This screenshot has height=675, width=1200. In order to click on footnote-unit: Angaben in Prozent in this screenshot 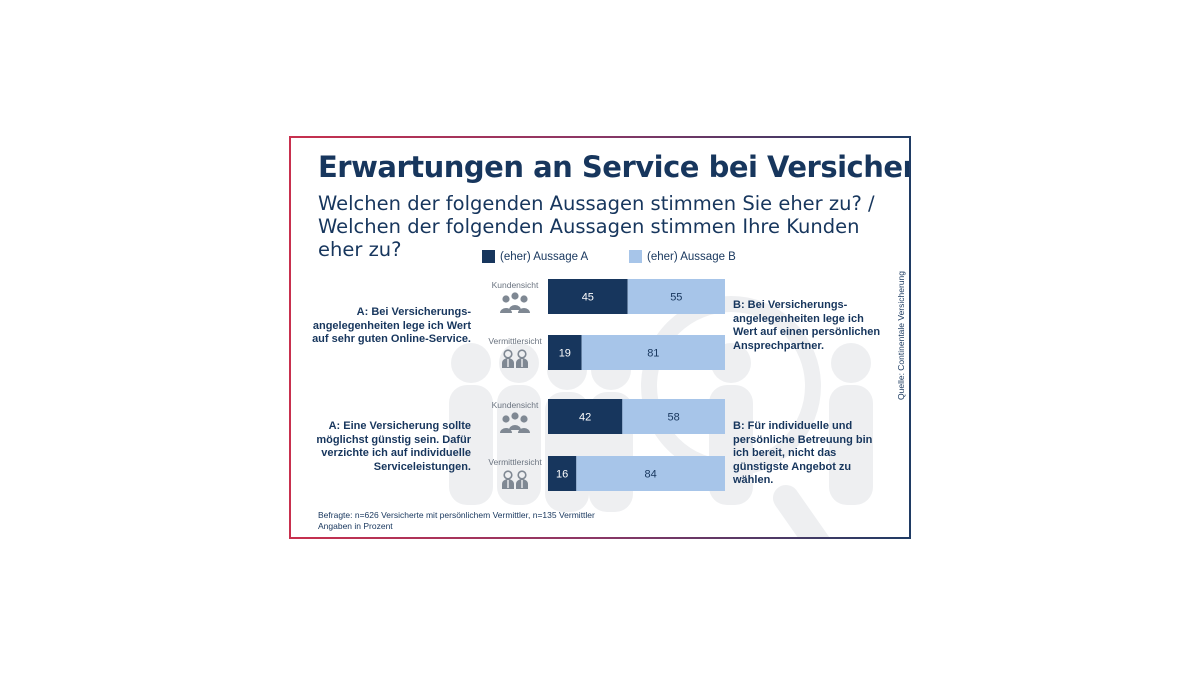, I will do `click(355, 526)`.